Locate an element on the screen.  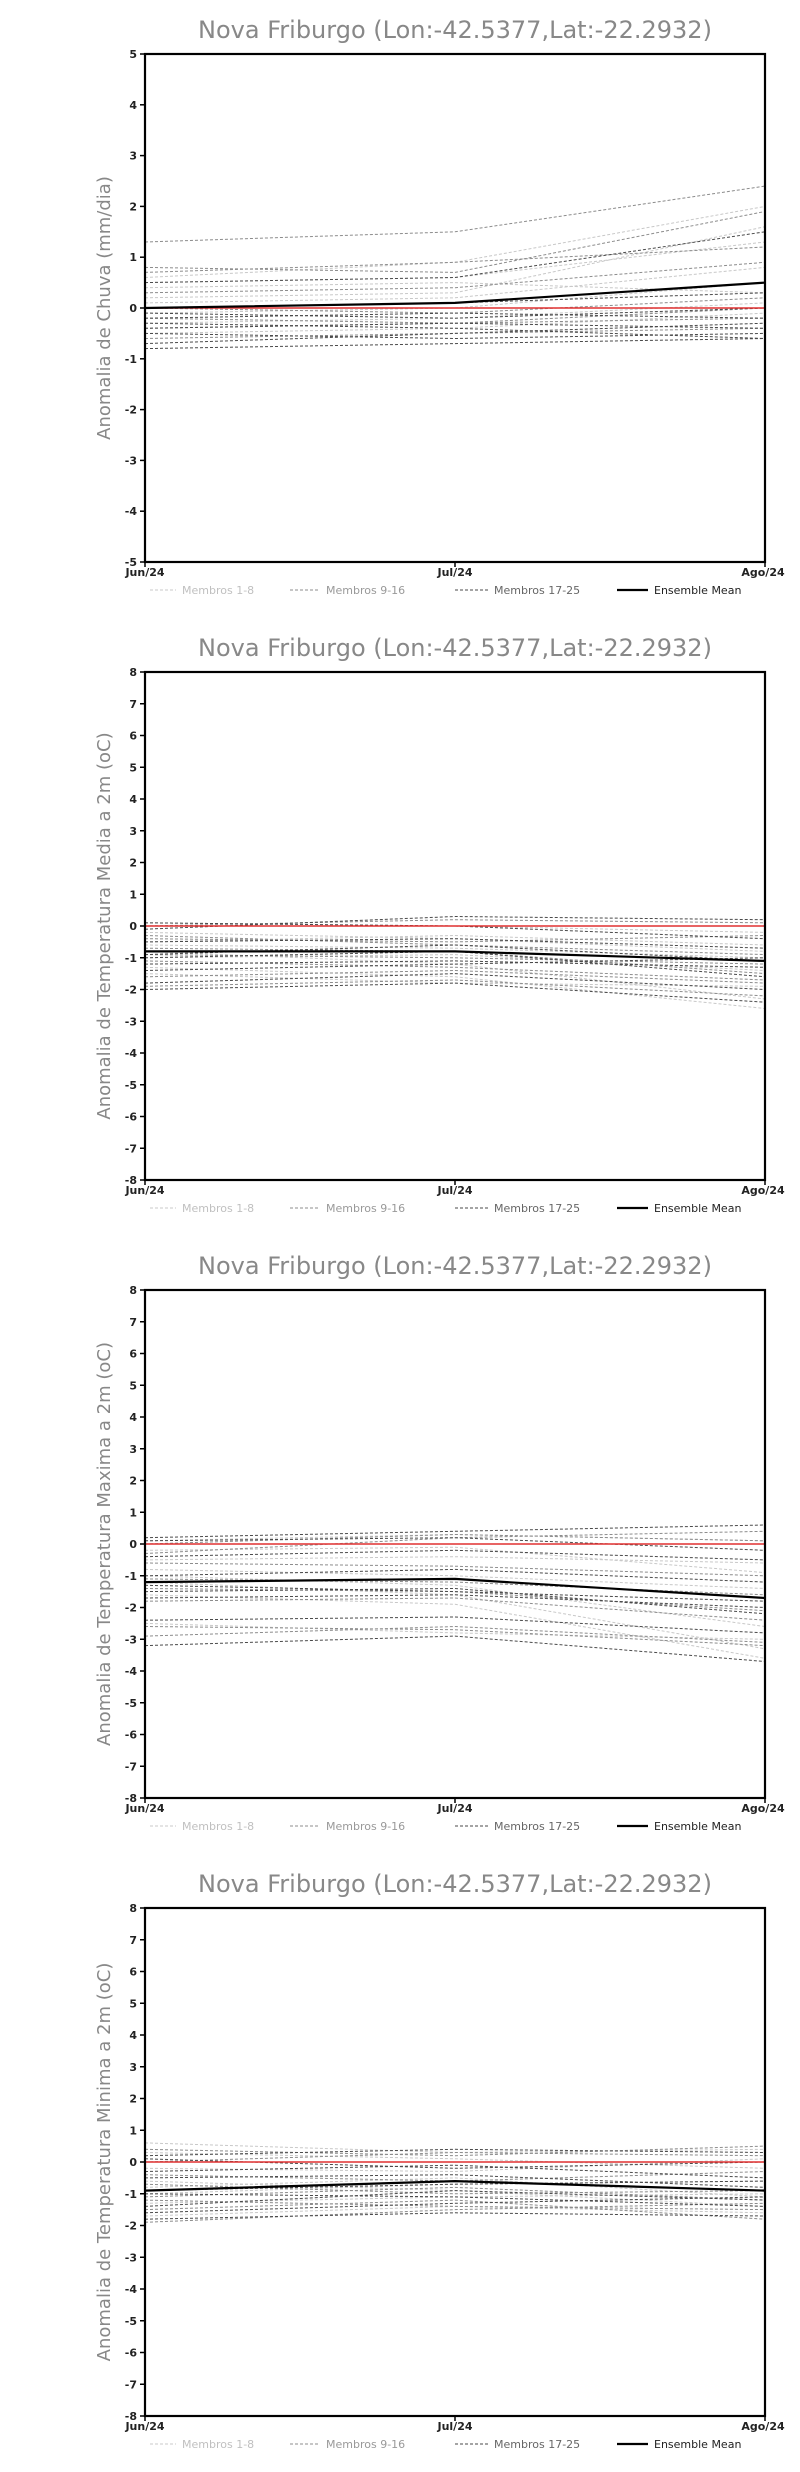
y-tick-label: -3 is located at coordinates (131, 1639).